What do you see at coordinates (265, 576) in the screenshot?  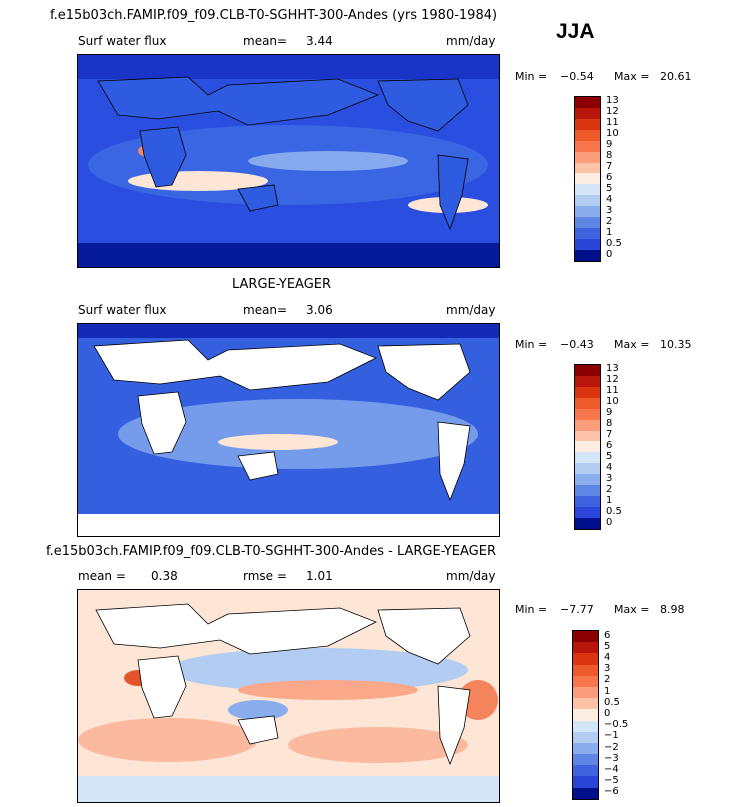 I see `panel3-rmse-label: rmse =` at bounding box center [265, 576].